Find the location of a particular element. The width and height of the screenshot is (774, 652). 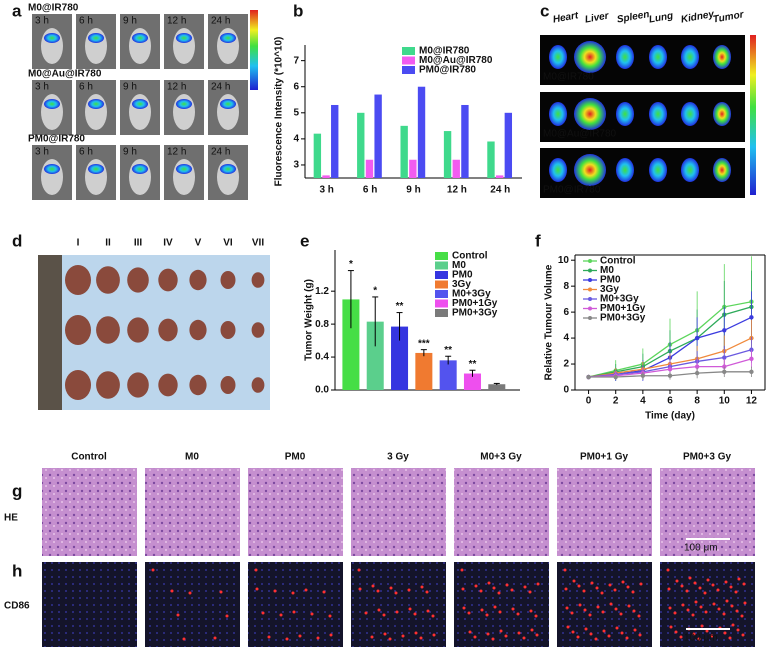

panel-label: e is located at coordinates (304, 240).